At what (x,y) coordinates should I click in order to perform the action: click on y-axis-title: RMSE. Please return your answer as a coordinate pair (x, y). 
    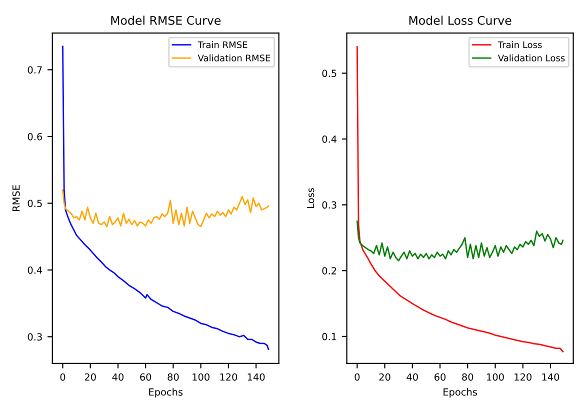
    Looking at the image, I should click on (16, 198).